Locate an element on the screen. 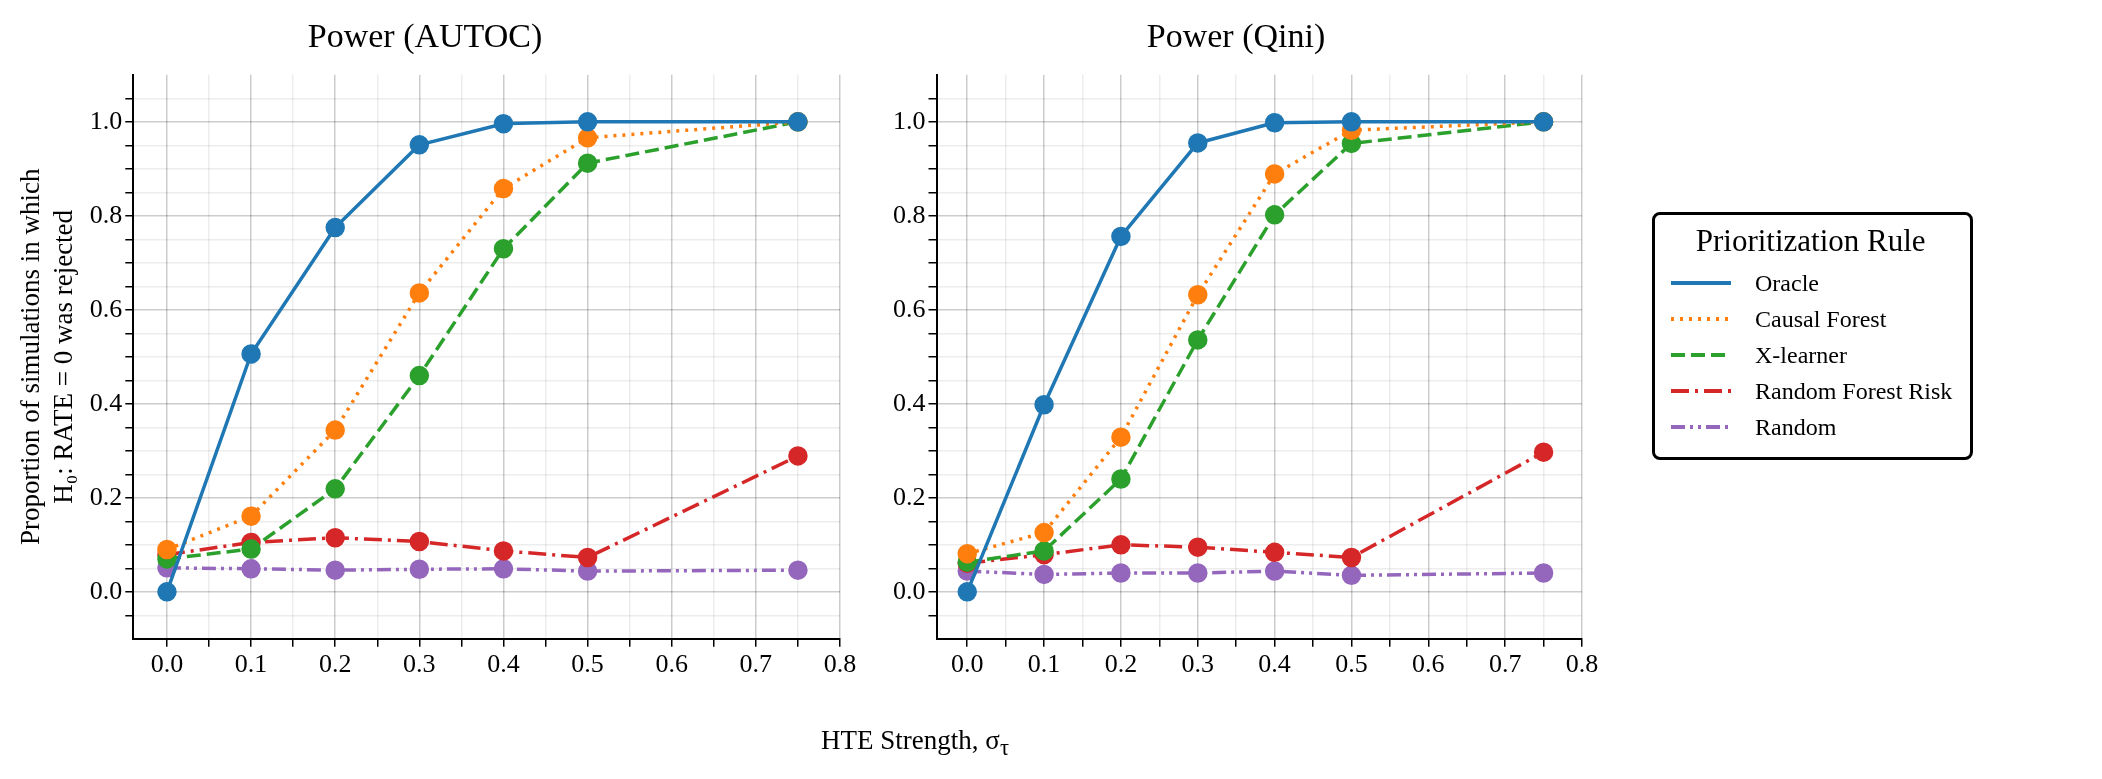  legend-label: X-learner is located at coordinates (1801, 355).